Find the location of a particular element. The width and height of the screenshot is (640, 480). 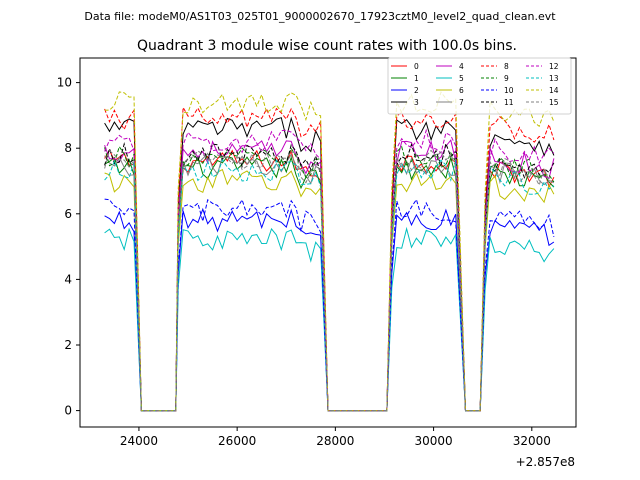

legend-label-12: 12 is located at coordinates (554, 66).